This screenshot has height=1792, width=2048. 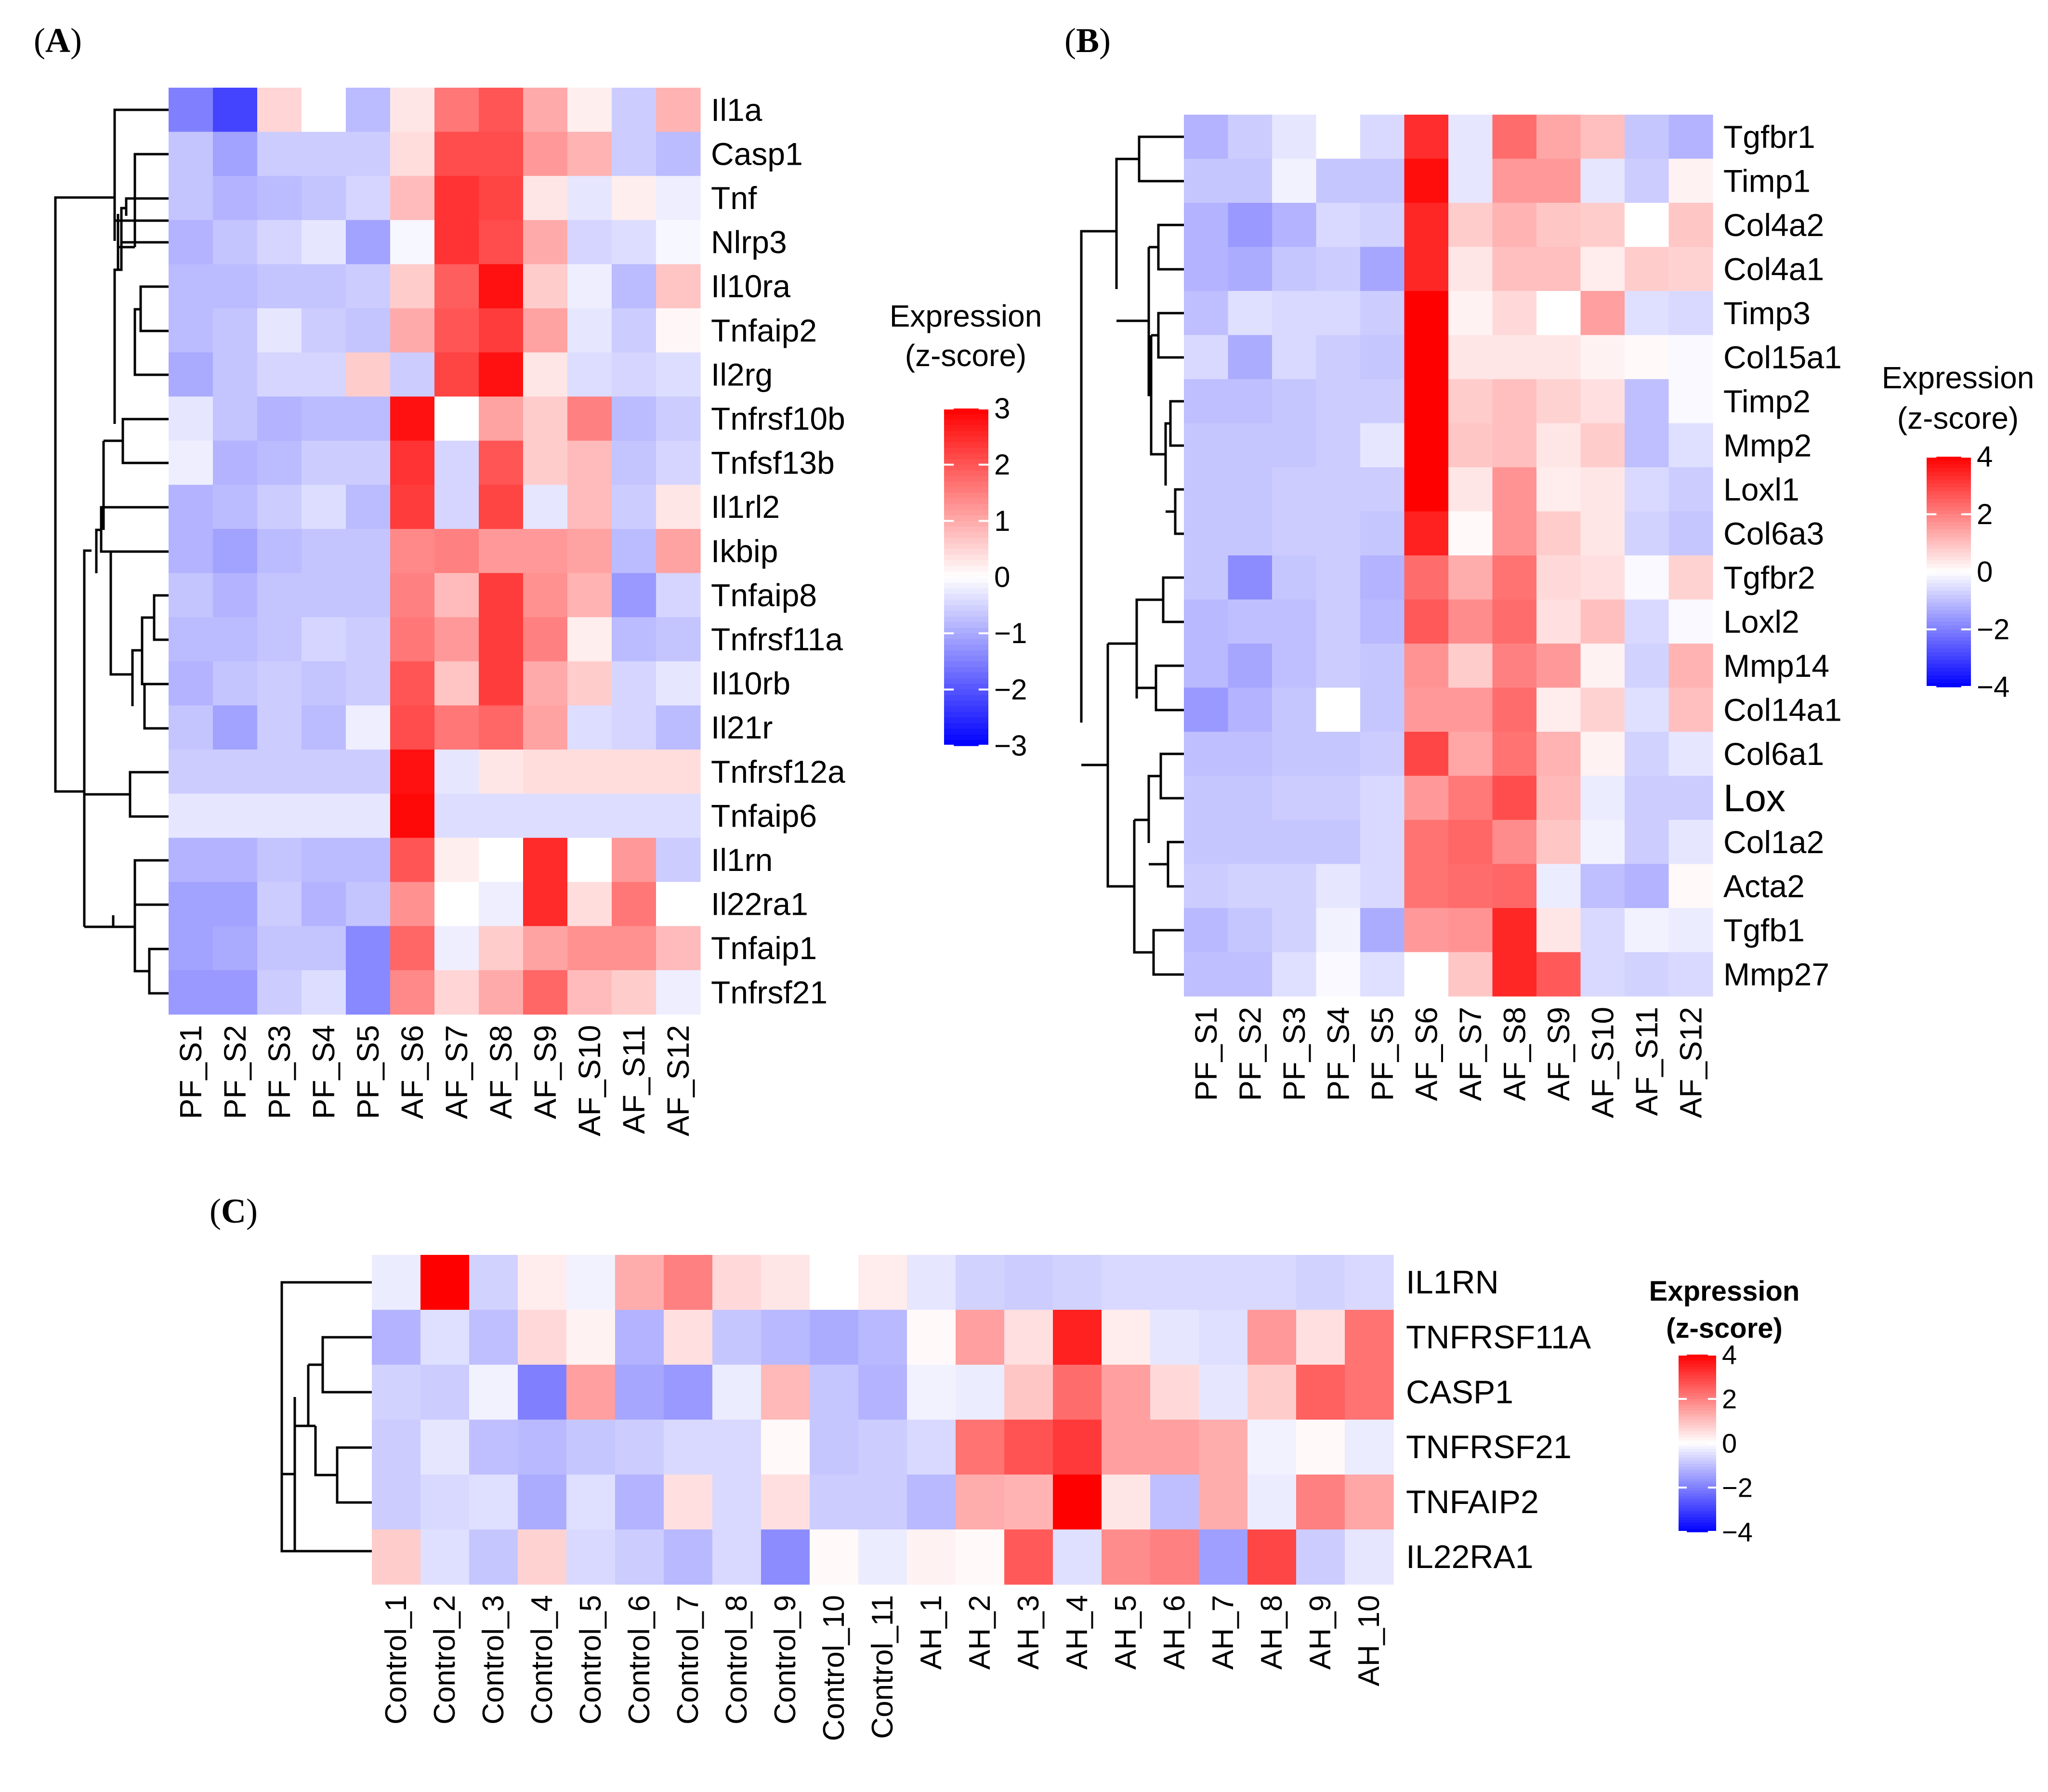 What do you see at coordinates (678, 639) in the screenshot?
I see `panel-a-cell-r12-c11` at bounding box center [678, 639].